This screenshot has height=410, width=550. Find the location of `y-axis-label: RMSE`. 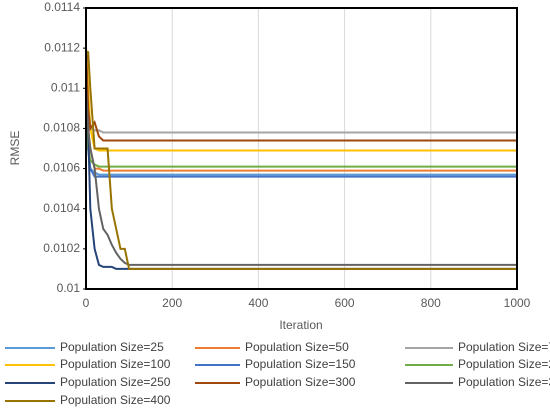

y-axis-label: RMSE is located at coordinates (15, 148).